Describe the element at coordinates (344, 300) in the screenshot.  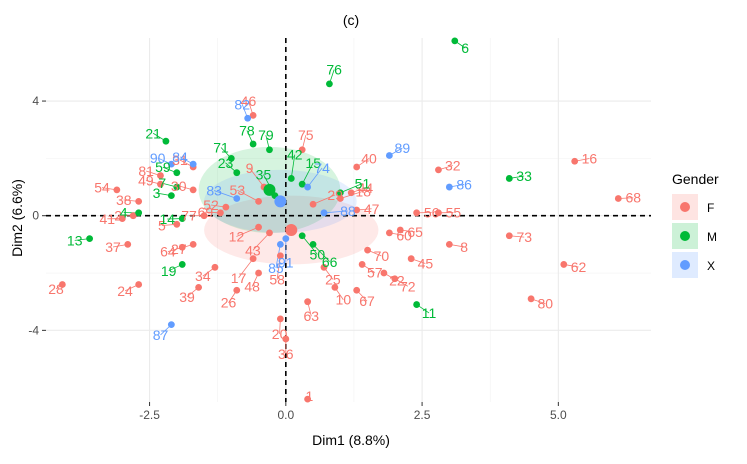
I see `point-label-10: 10` at that location.